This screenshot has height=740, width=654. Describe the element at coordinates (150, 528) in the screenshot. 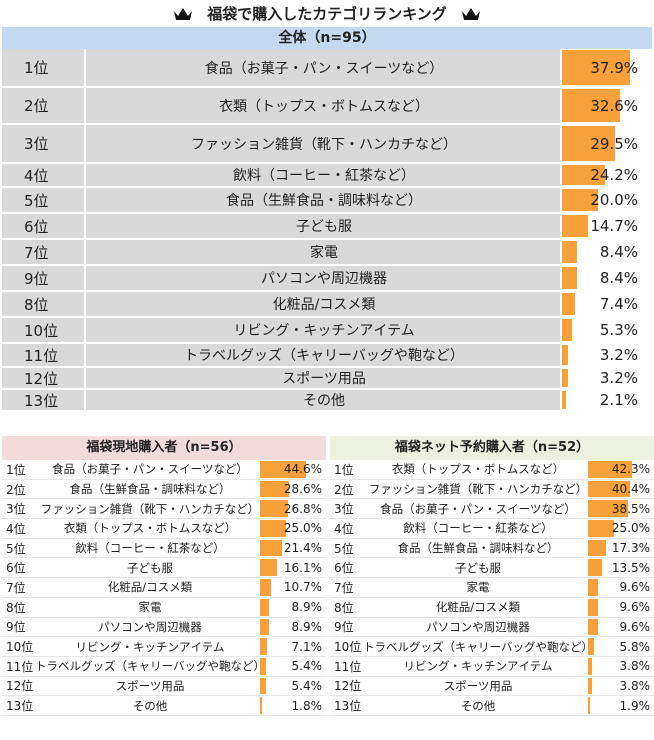

I see `category-label: 衣類（トップス・ボトムスなど）` at that location.